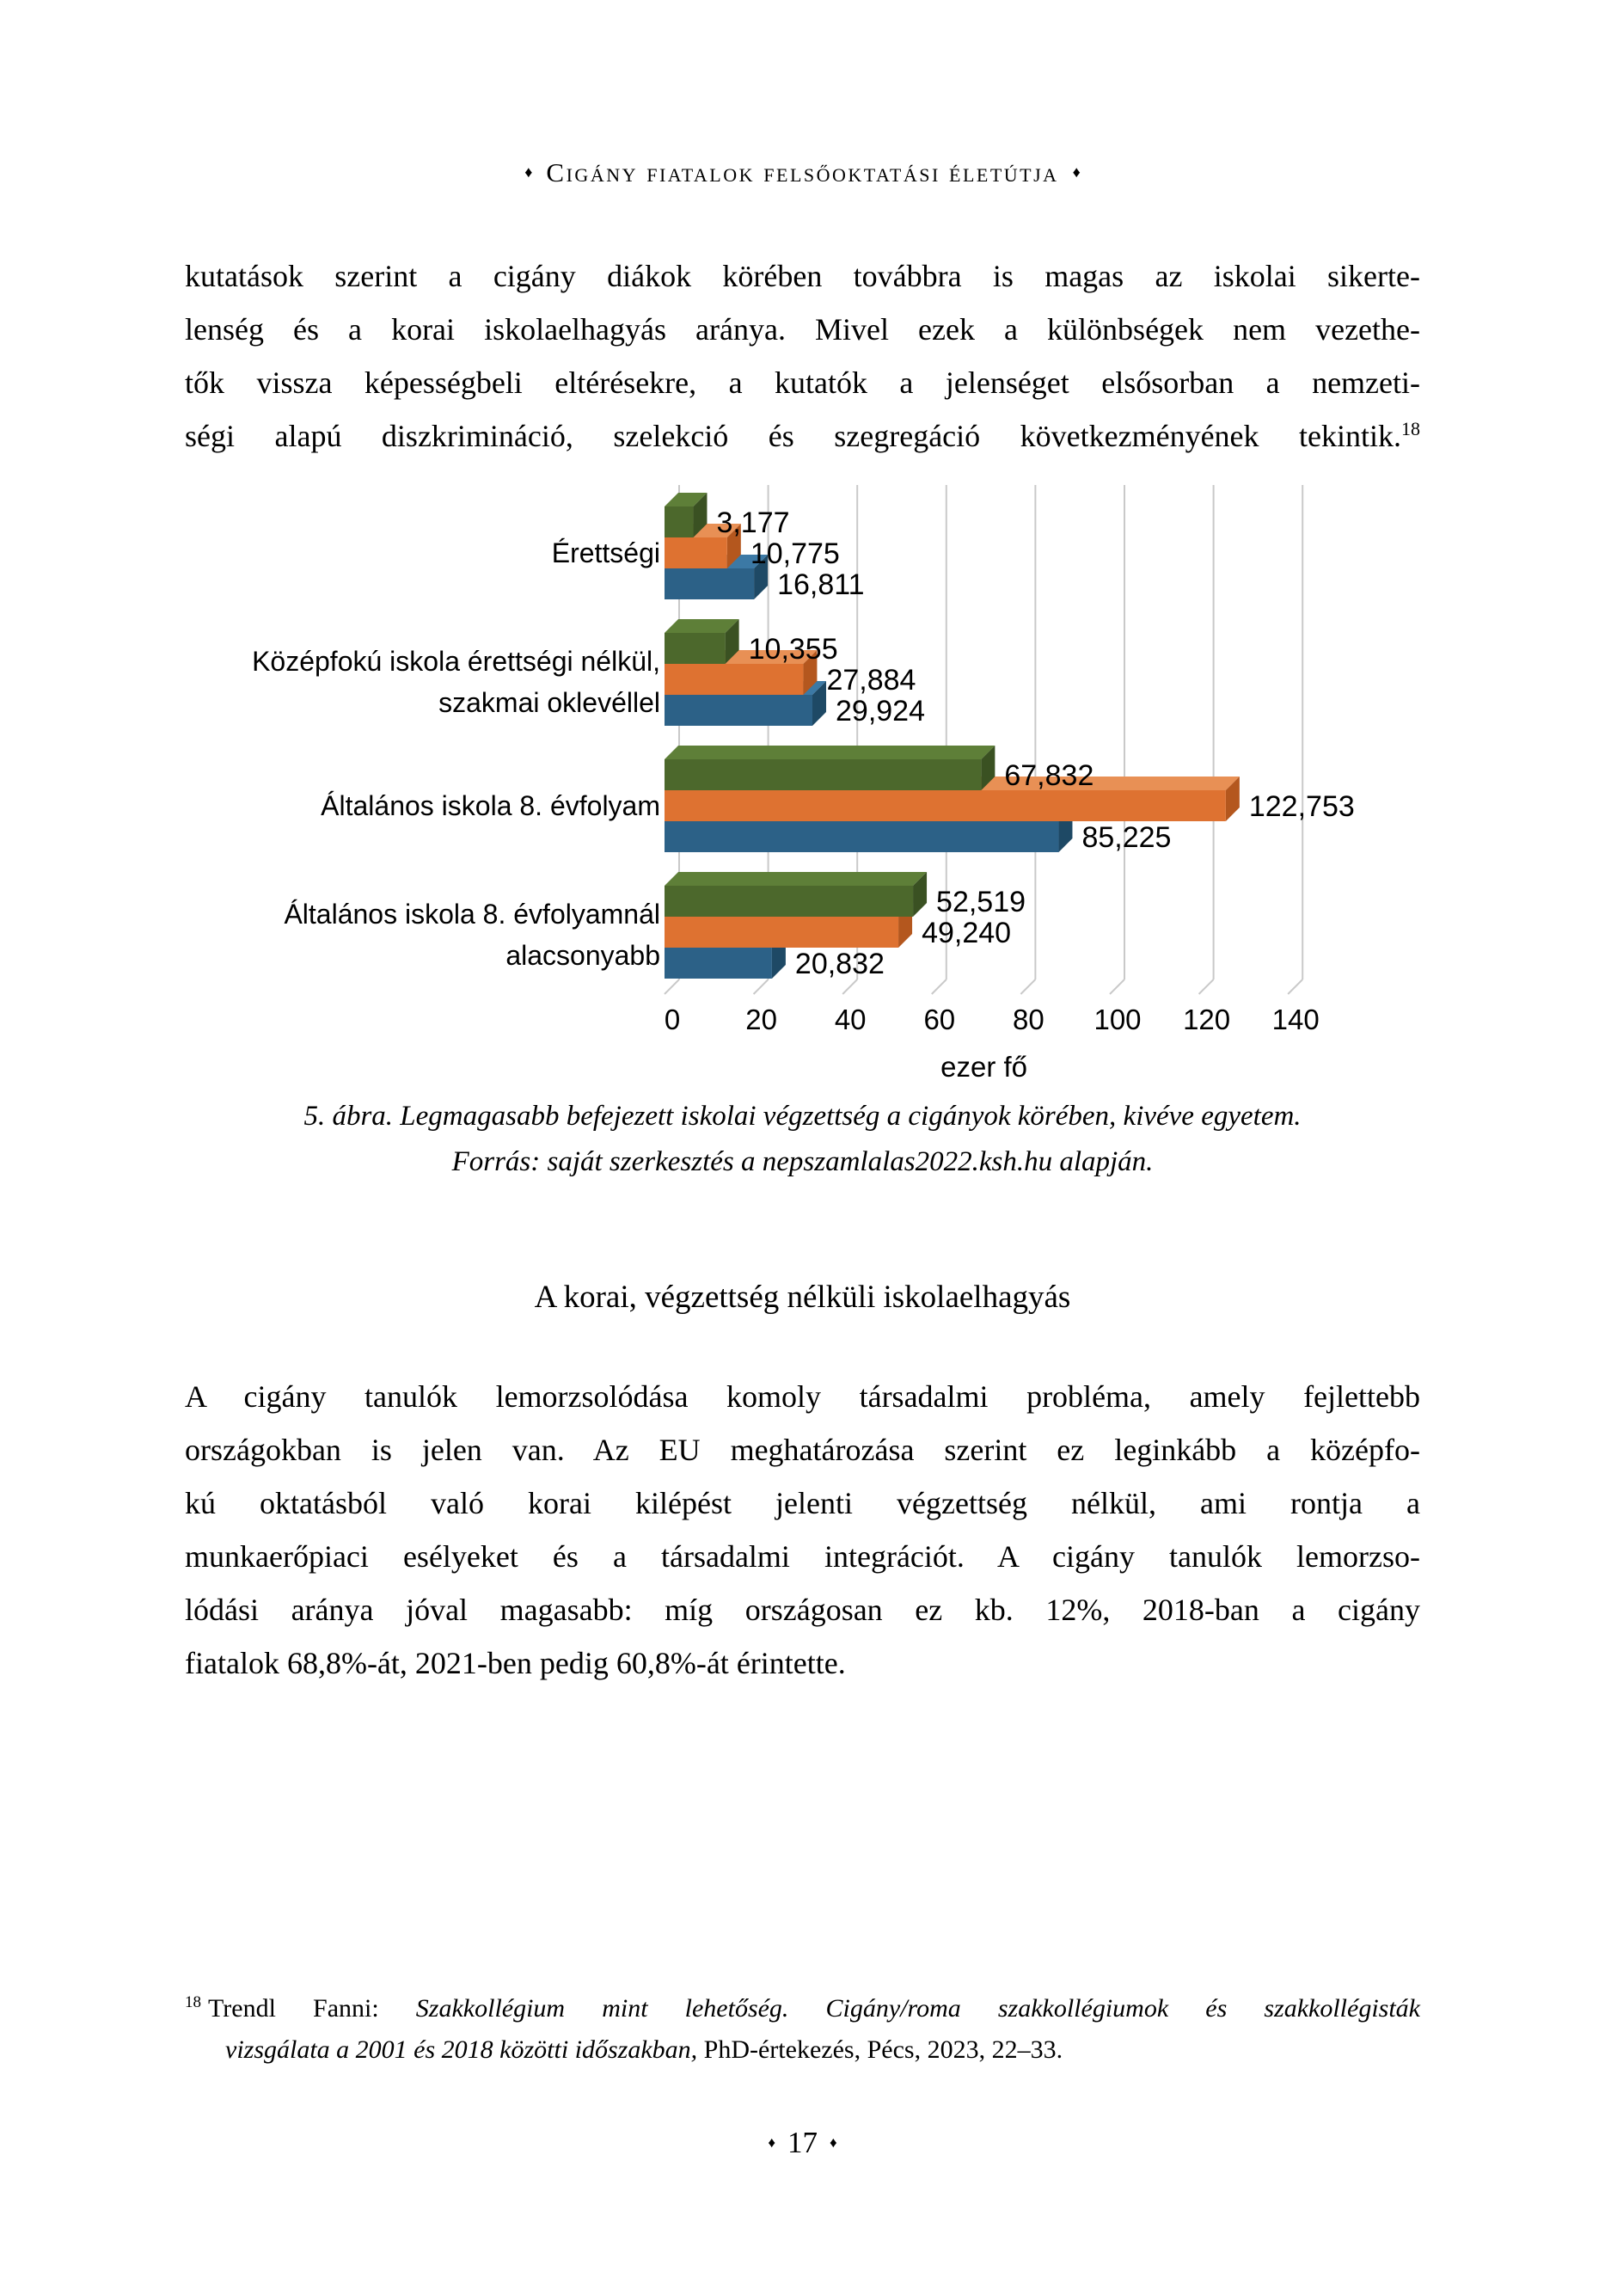 This screenshot has height=2296, width=1605. I want to click on running-head-title: Cigány fiatalok felsőoktatási életútja, so click(803, 172).